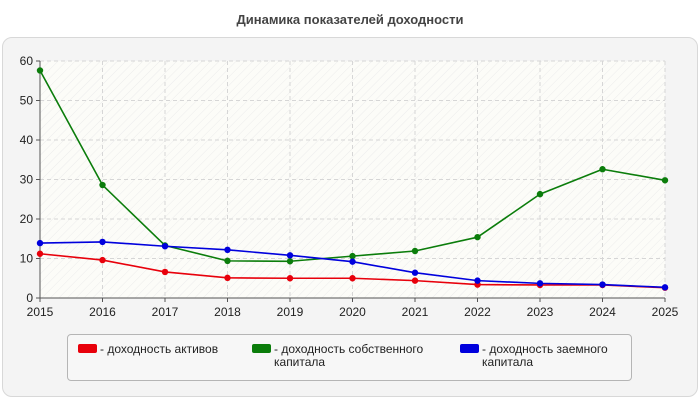  What do you see at coordinates (415, 312) in the screenshot?
I see `x-tick-label: 2021` at bounding box center [415, 312].